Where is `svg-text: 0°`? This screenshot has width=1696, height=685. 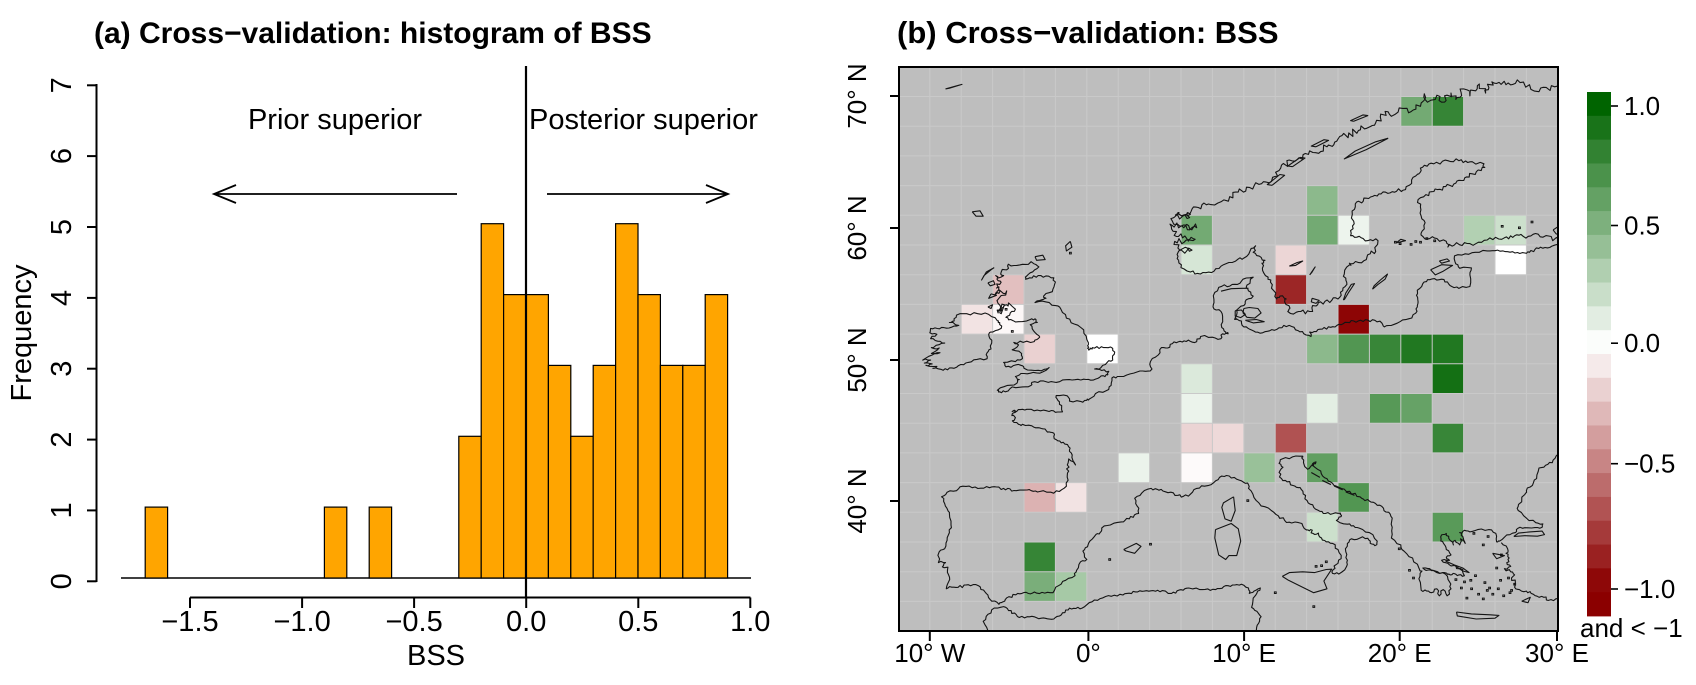 svg-text: 0° is located at coordinates (1088, 653).